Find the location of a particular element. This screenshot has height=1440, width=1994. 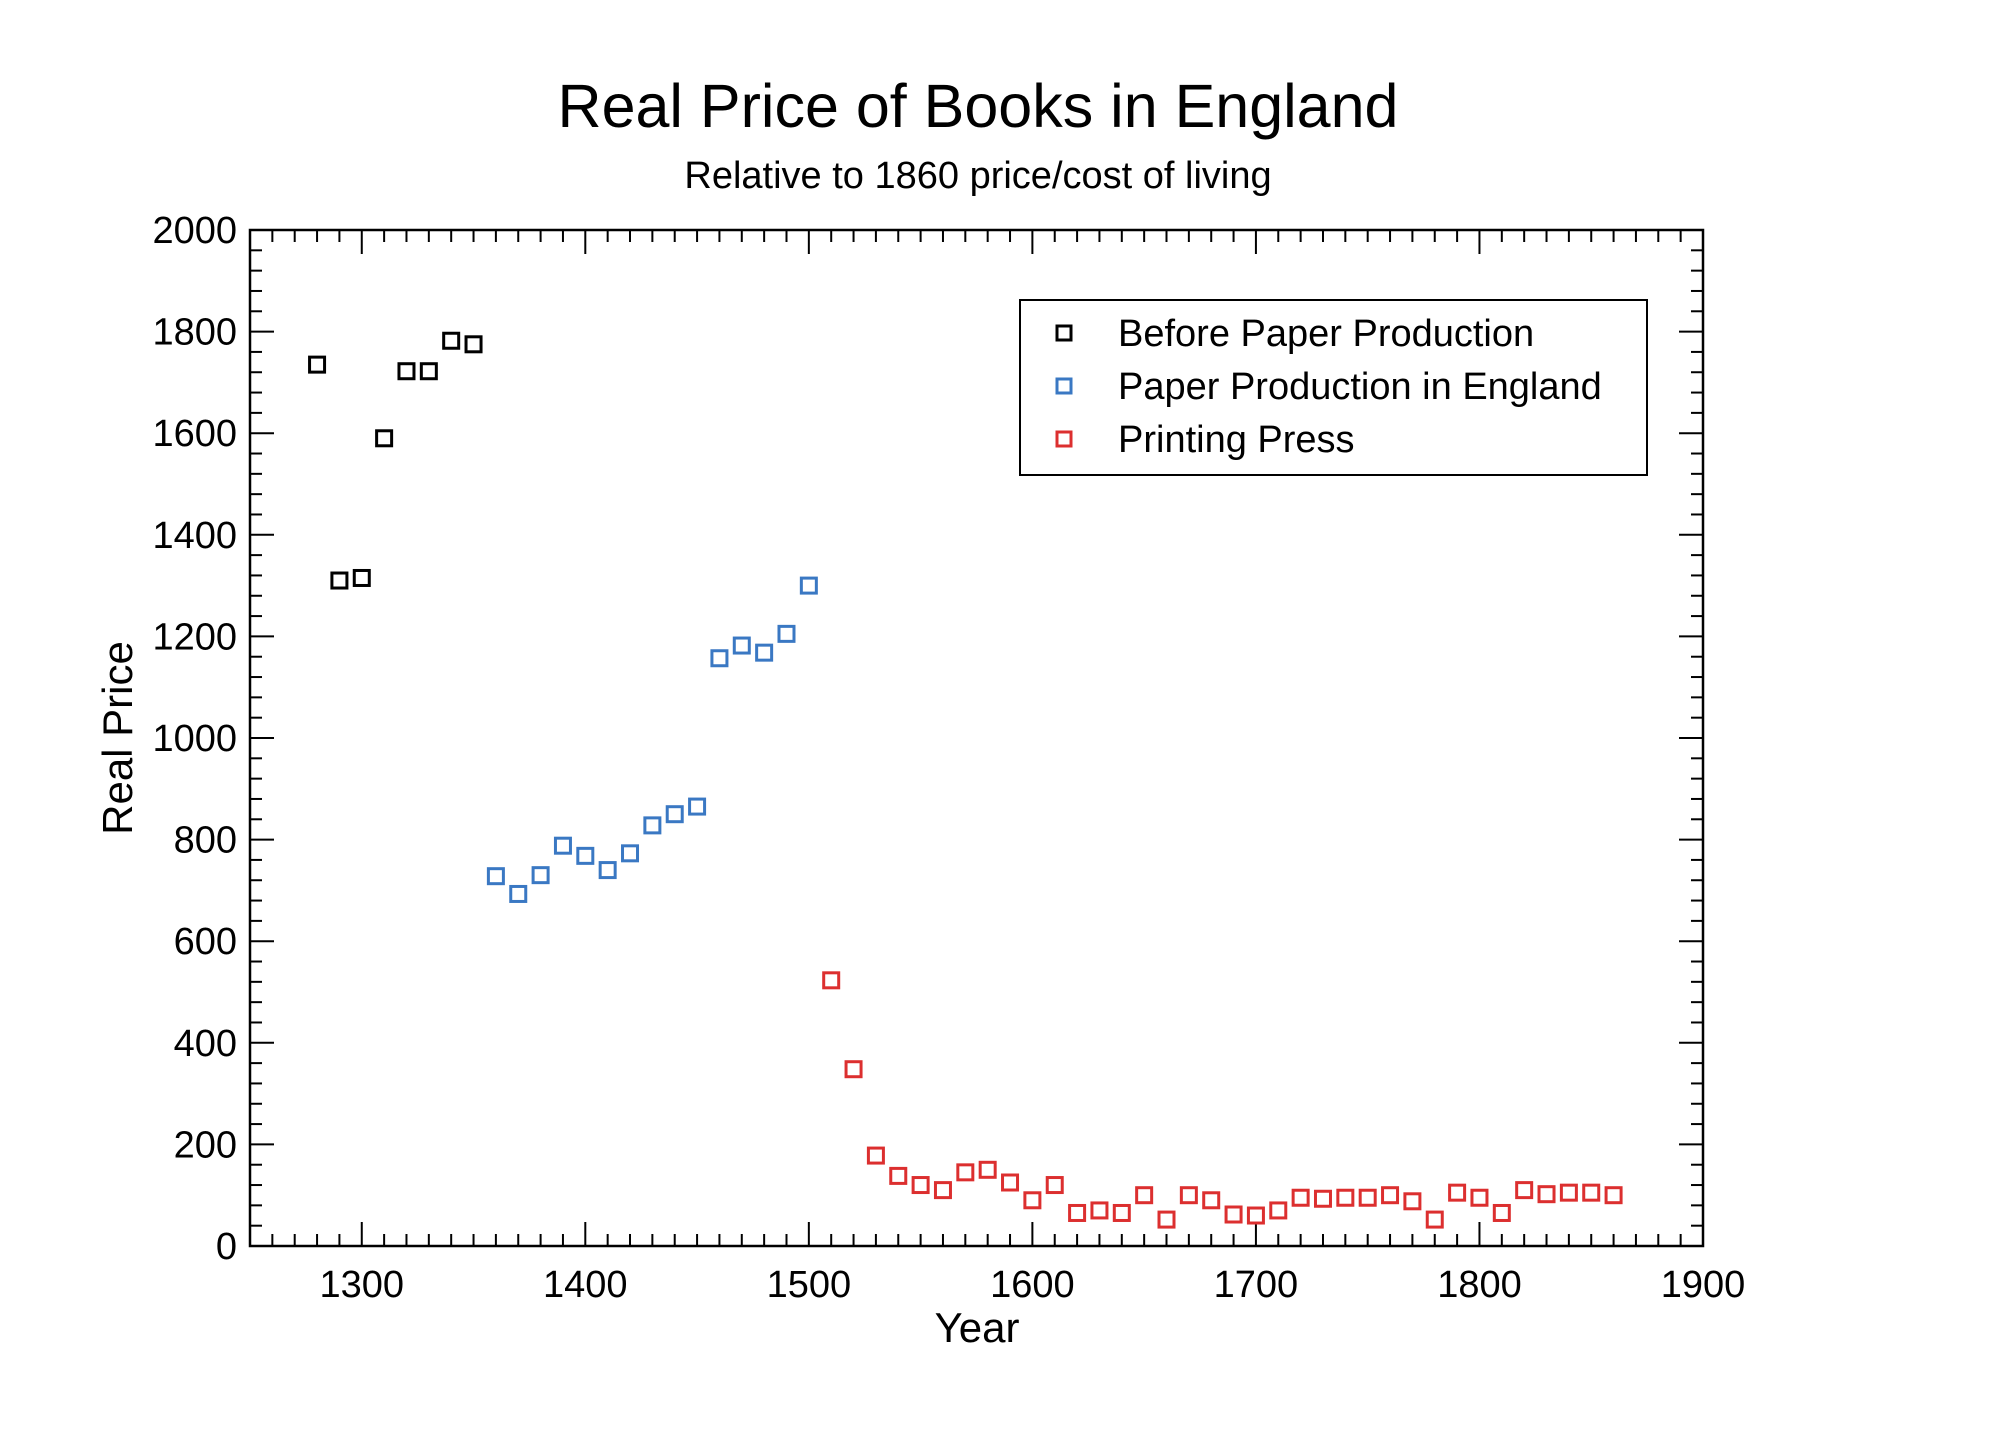

chart-title: Real Price of Books in England is located at coordinates (978, 106).